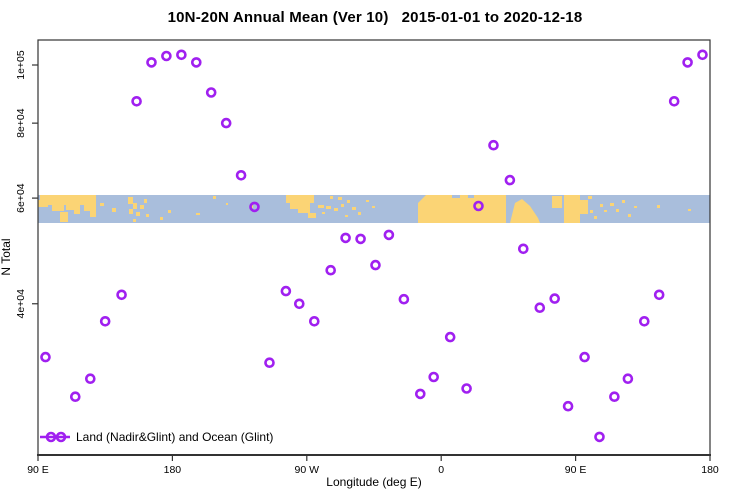 This screenshot has width=750, height=500. Describe the element at coordinates (21, 123) in the screenshot. I see `y-tick-label: 8e+04` at that location.